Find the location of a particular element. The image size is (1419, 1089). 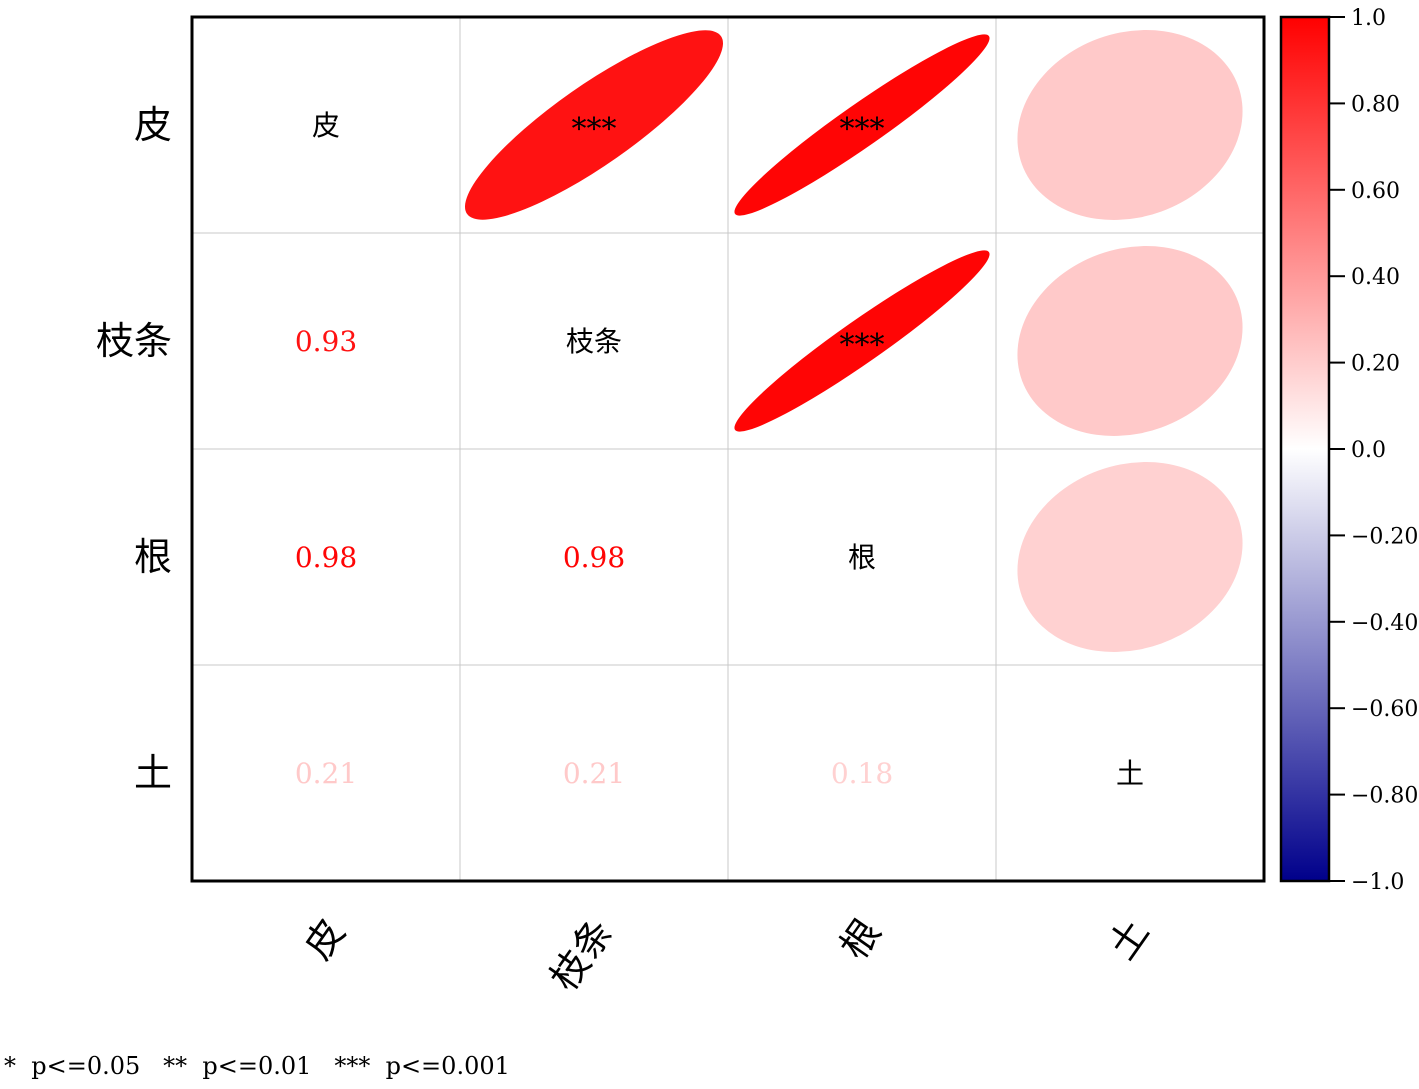

row-label: 土 is located at coordinates (153, 773).